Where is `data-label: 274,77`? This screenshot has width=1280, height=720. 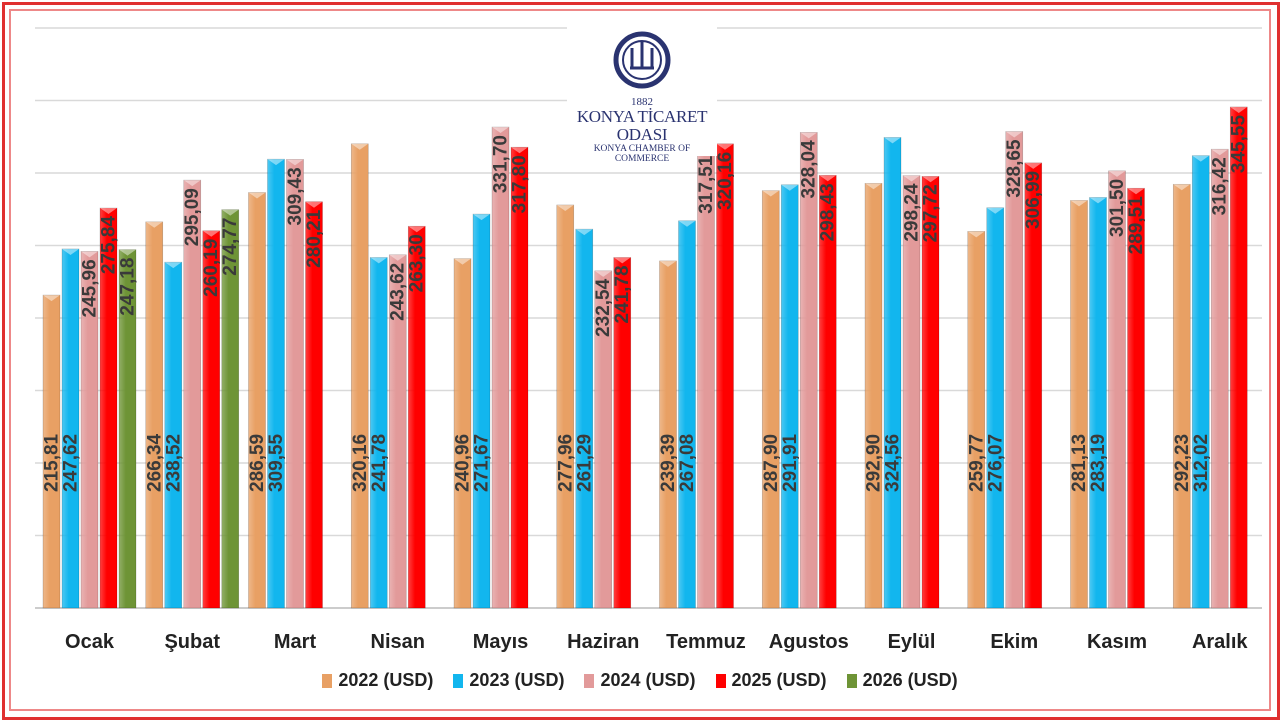
data-label: 274,77 is located at coordinates (230, 247).